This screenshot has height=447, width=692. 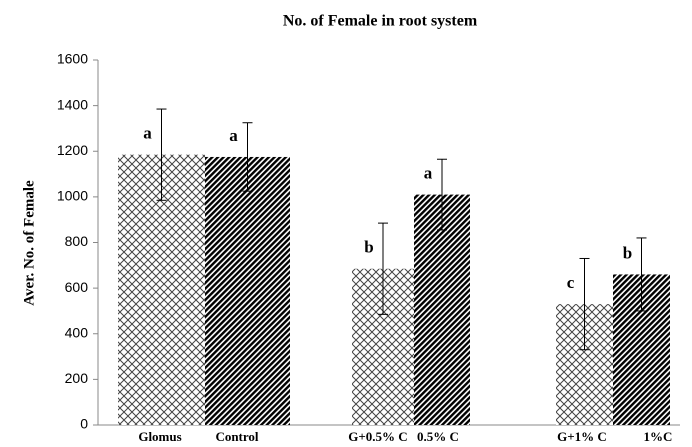 I want to click on y-tick-label: 400, so click(x=77, y=332).